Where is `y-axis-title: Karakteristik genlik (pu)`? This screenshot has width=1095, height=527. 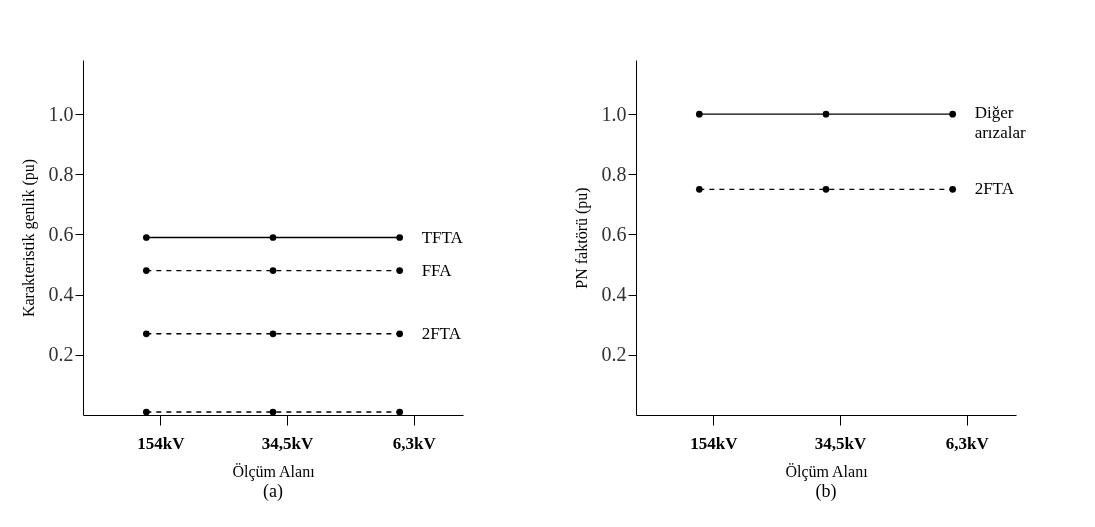
y-axis-title: Karakteristik genlik (pu) is located at coordinates (28, 238).